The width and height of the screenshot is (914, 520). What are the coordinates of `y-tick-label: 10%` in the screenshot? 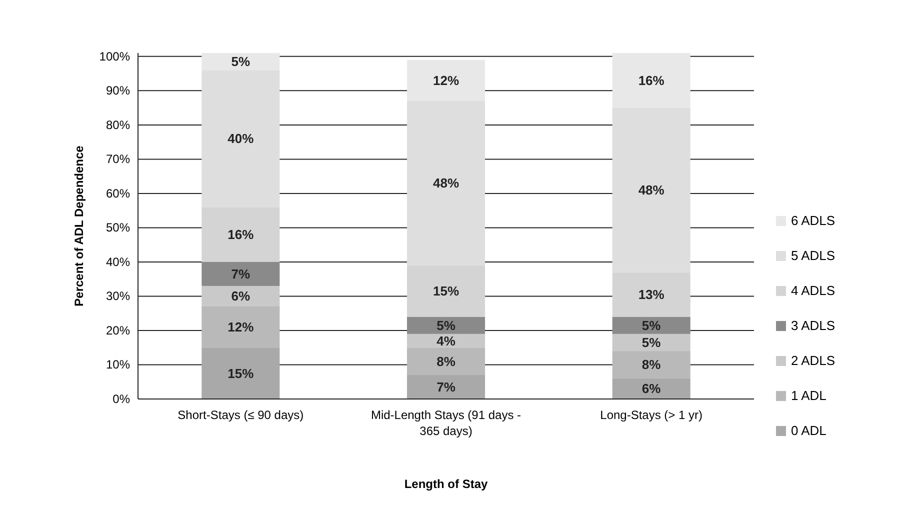 It's located at (118, 365).